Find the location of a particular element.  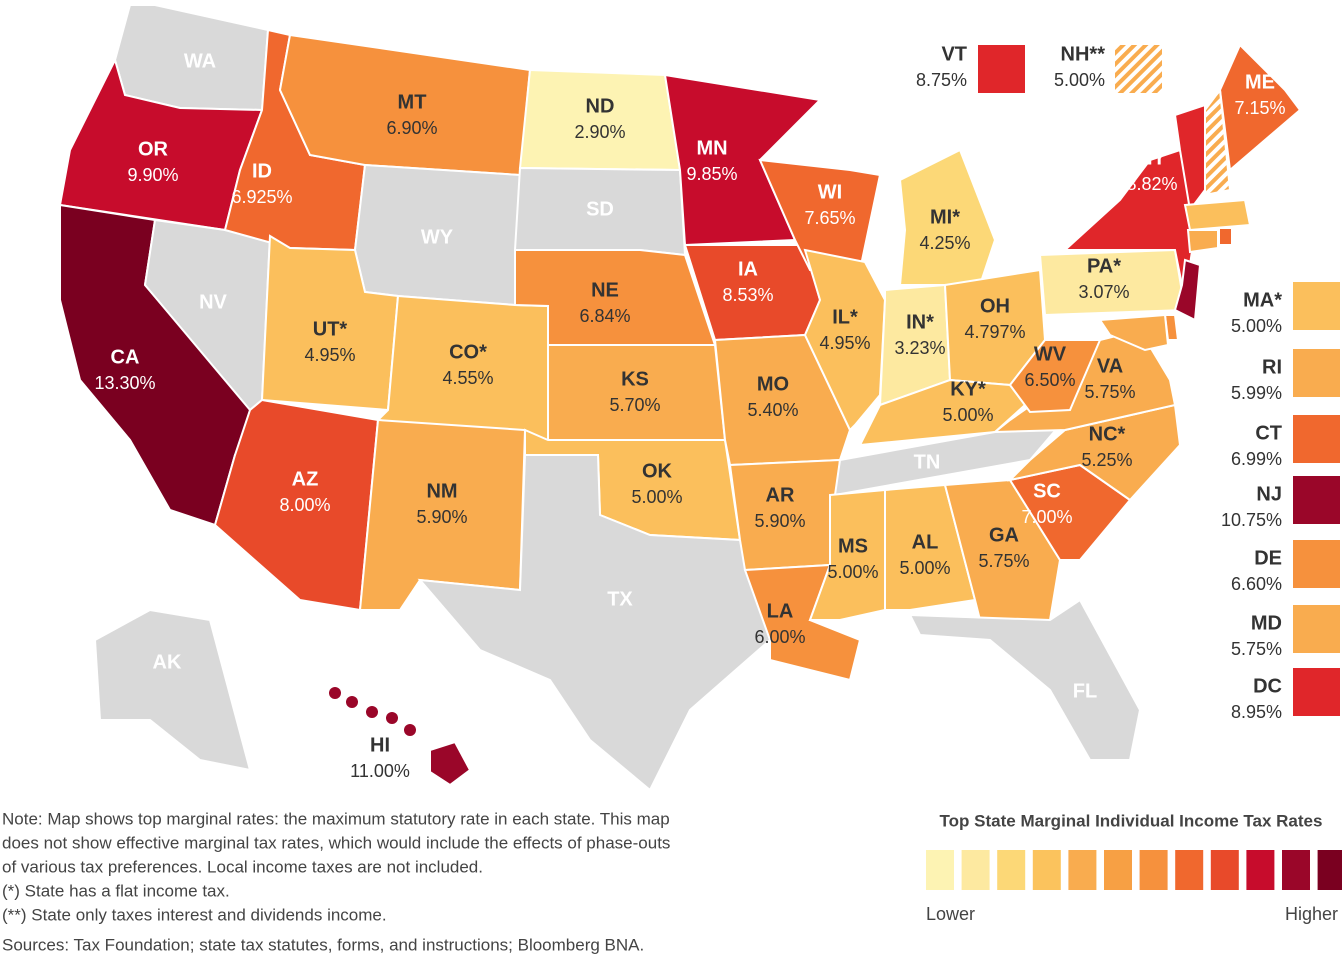

callout-abbr: MD is located at coordinates (1266, 623).